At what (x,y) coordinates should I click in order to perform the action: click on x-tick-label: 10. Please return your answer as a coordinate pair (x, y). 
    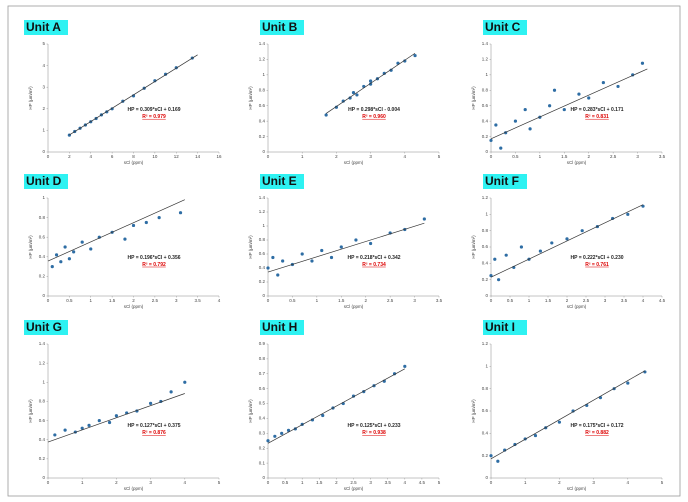
    Looking at the image, I should click on (155, 156).